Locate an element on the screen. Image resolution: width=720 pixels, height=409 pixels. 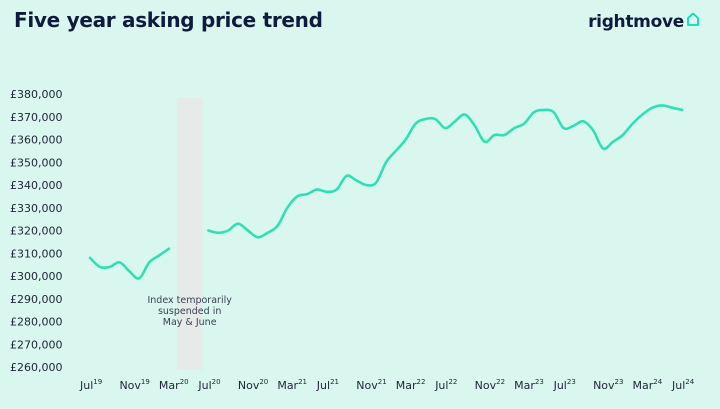
series-line is located at coordinates (129, 263).